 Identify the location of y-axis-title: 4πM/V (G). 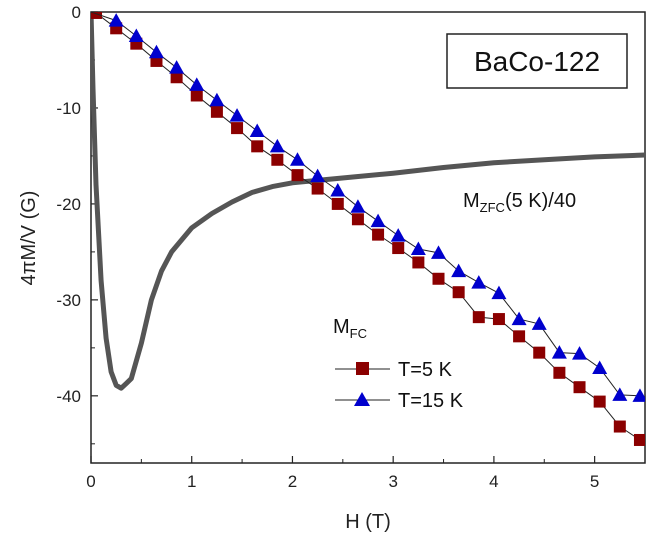
(29, 238).